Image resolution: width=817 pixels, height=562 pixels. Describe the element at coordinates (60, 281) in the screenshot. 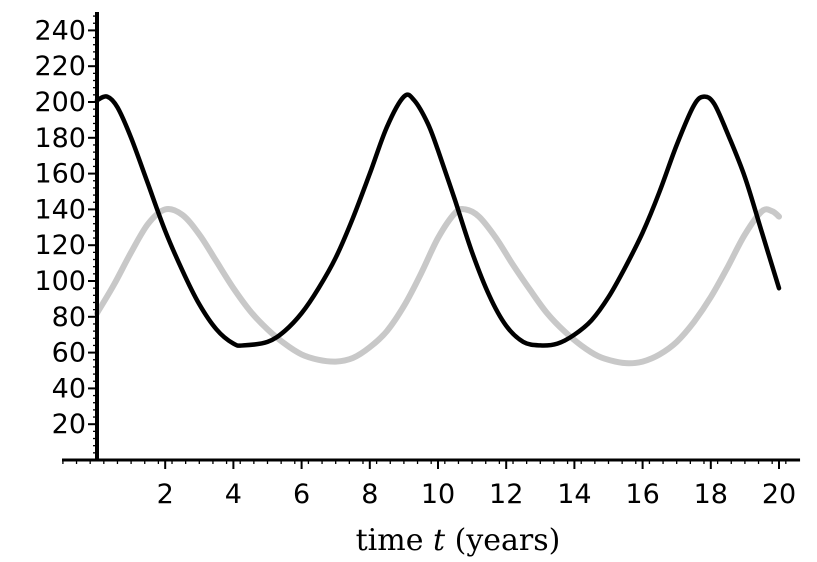

I see `y-tick-label: 100` at that location.